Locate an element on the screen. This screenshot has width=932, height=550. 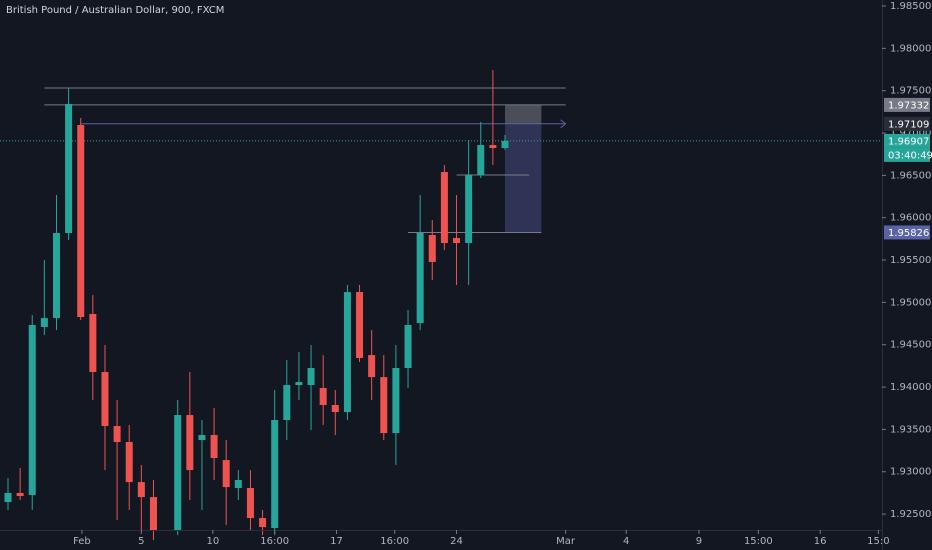
position-target is located at coordinates (523, 178).